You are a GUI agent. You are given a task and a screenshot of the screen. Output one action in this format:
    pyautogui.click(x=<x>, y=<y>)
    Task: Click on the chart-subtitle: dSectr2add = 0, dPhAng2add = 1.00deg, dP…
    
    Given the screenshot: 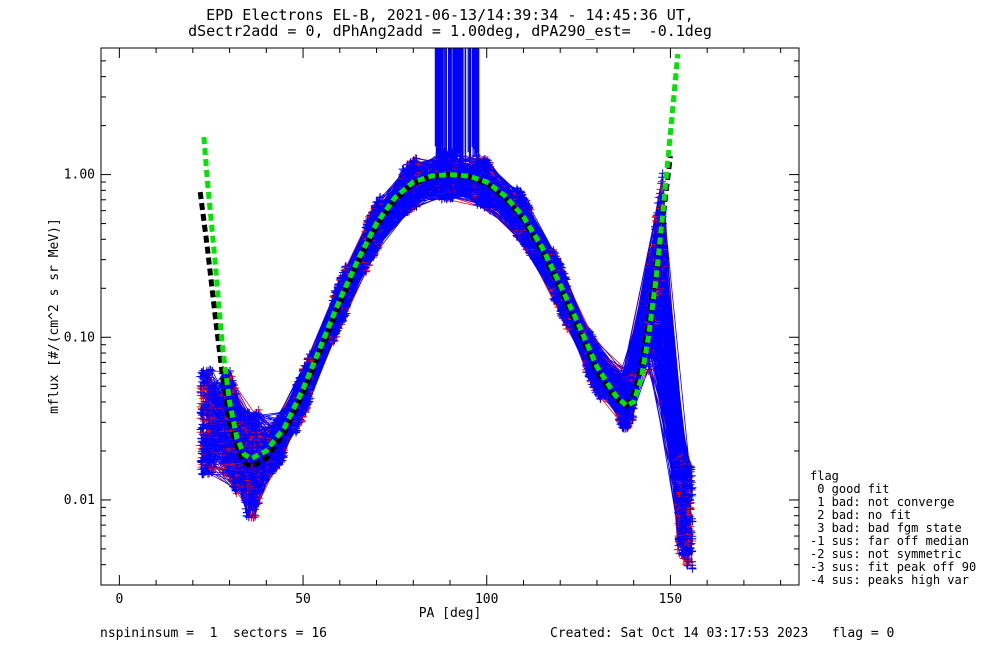 What is the action you would take?
    pyautogui.click(x=450, y=31)
    